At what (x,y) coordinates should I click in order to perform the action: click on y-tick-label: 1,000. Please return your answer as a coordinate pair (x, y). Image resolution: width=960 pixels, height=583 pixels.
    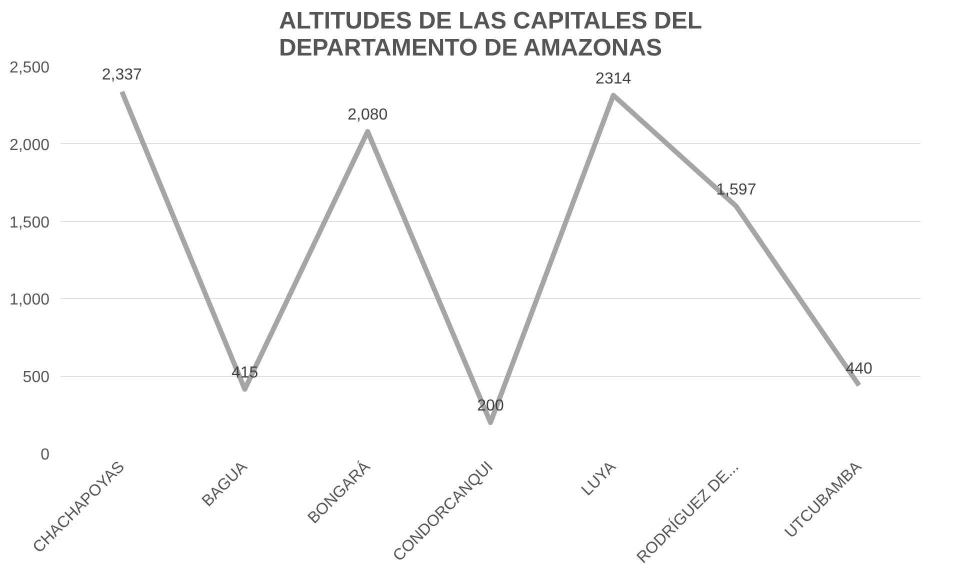
    Looking at the image, I should click on (29, 300).